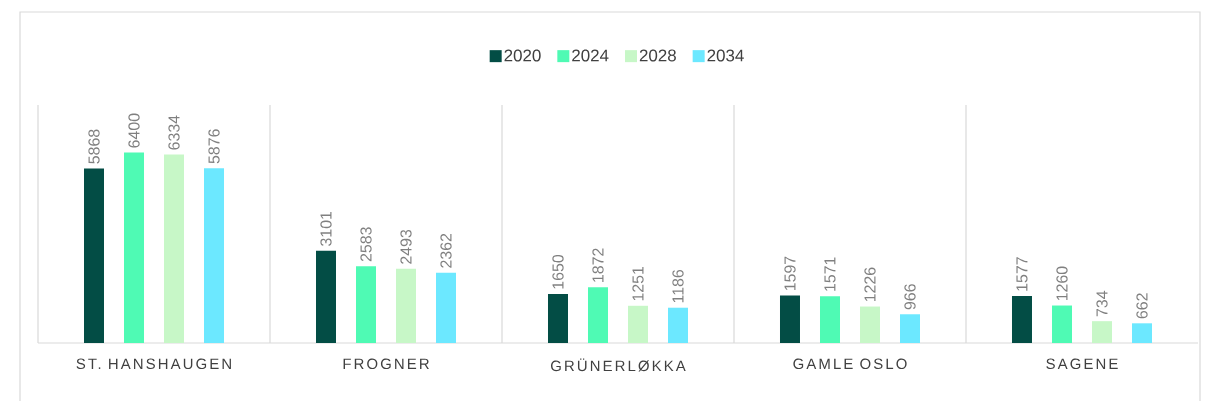  What do you see at coordinates (1102, 303) in the screenshot?
I see `data-label: 734` at bounding box center [1102, 303].